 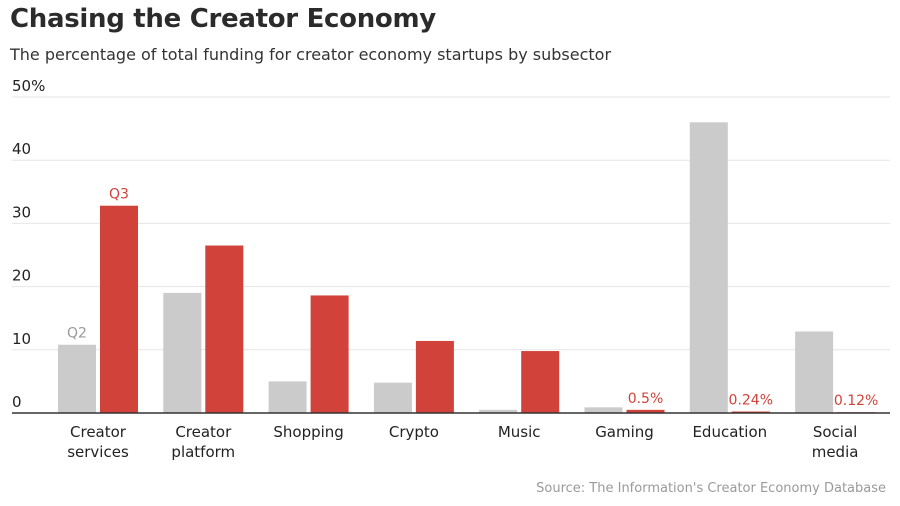 I want to click on data-label: 0.12%, so click(x=856, y=401).